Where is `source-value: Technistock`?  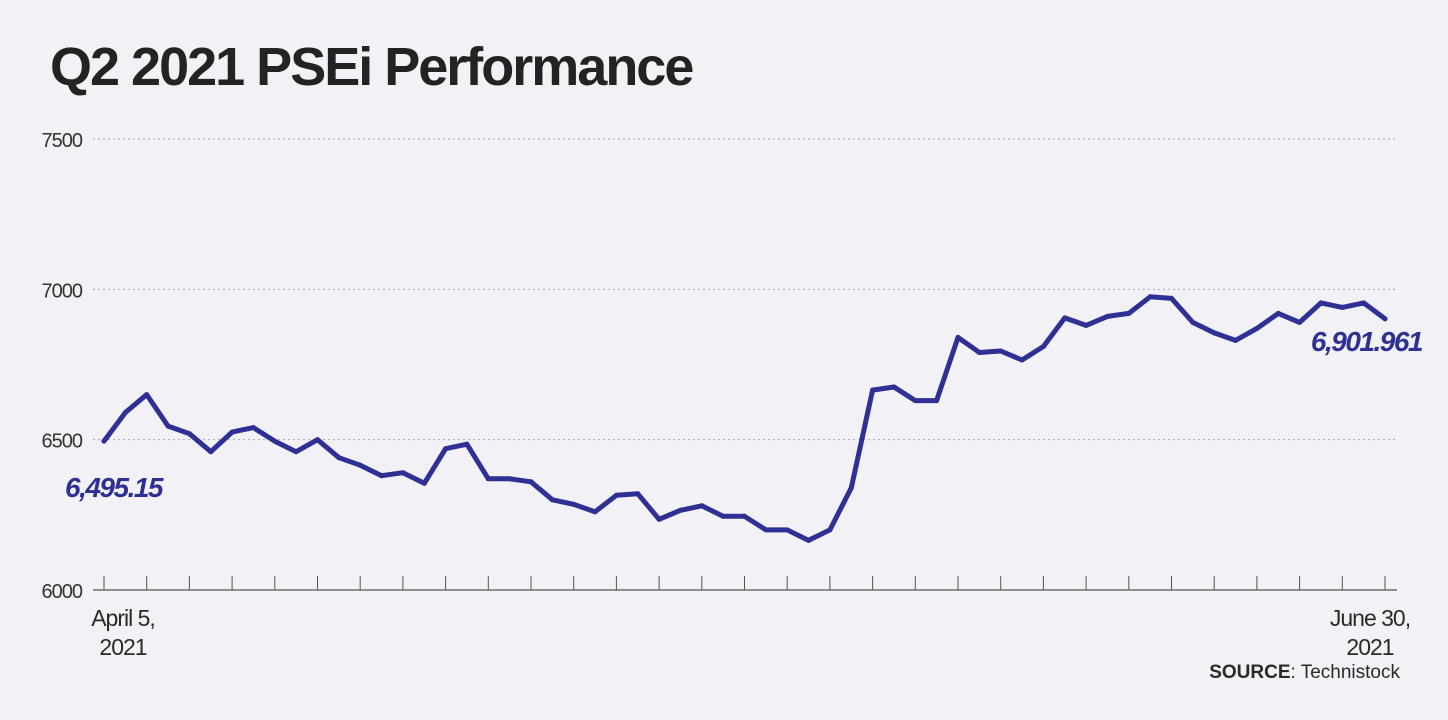
source-value: Technistock is located at coordinates (1350, 672).